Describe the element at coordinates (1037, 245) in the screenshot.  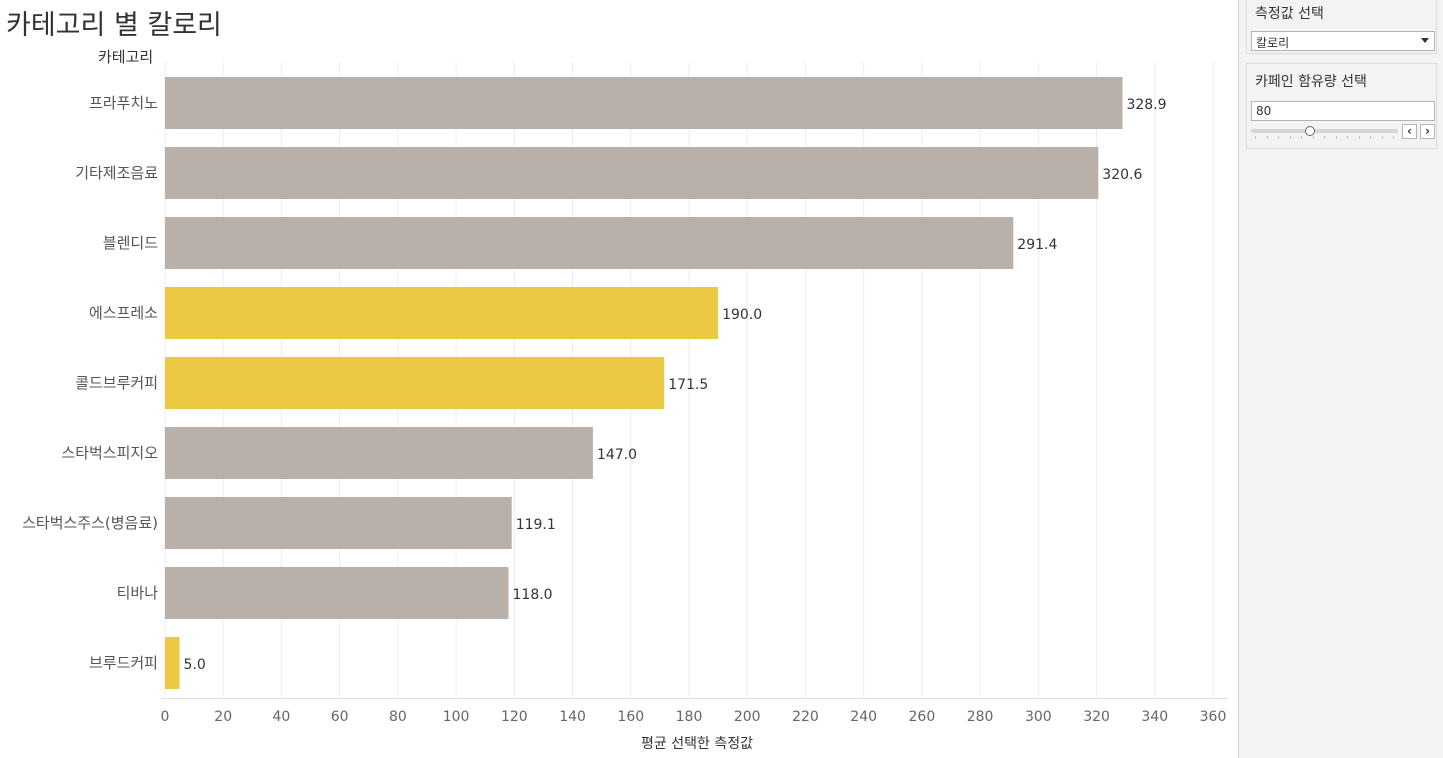
I see `value-label: 291.4` at that location.